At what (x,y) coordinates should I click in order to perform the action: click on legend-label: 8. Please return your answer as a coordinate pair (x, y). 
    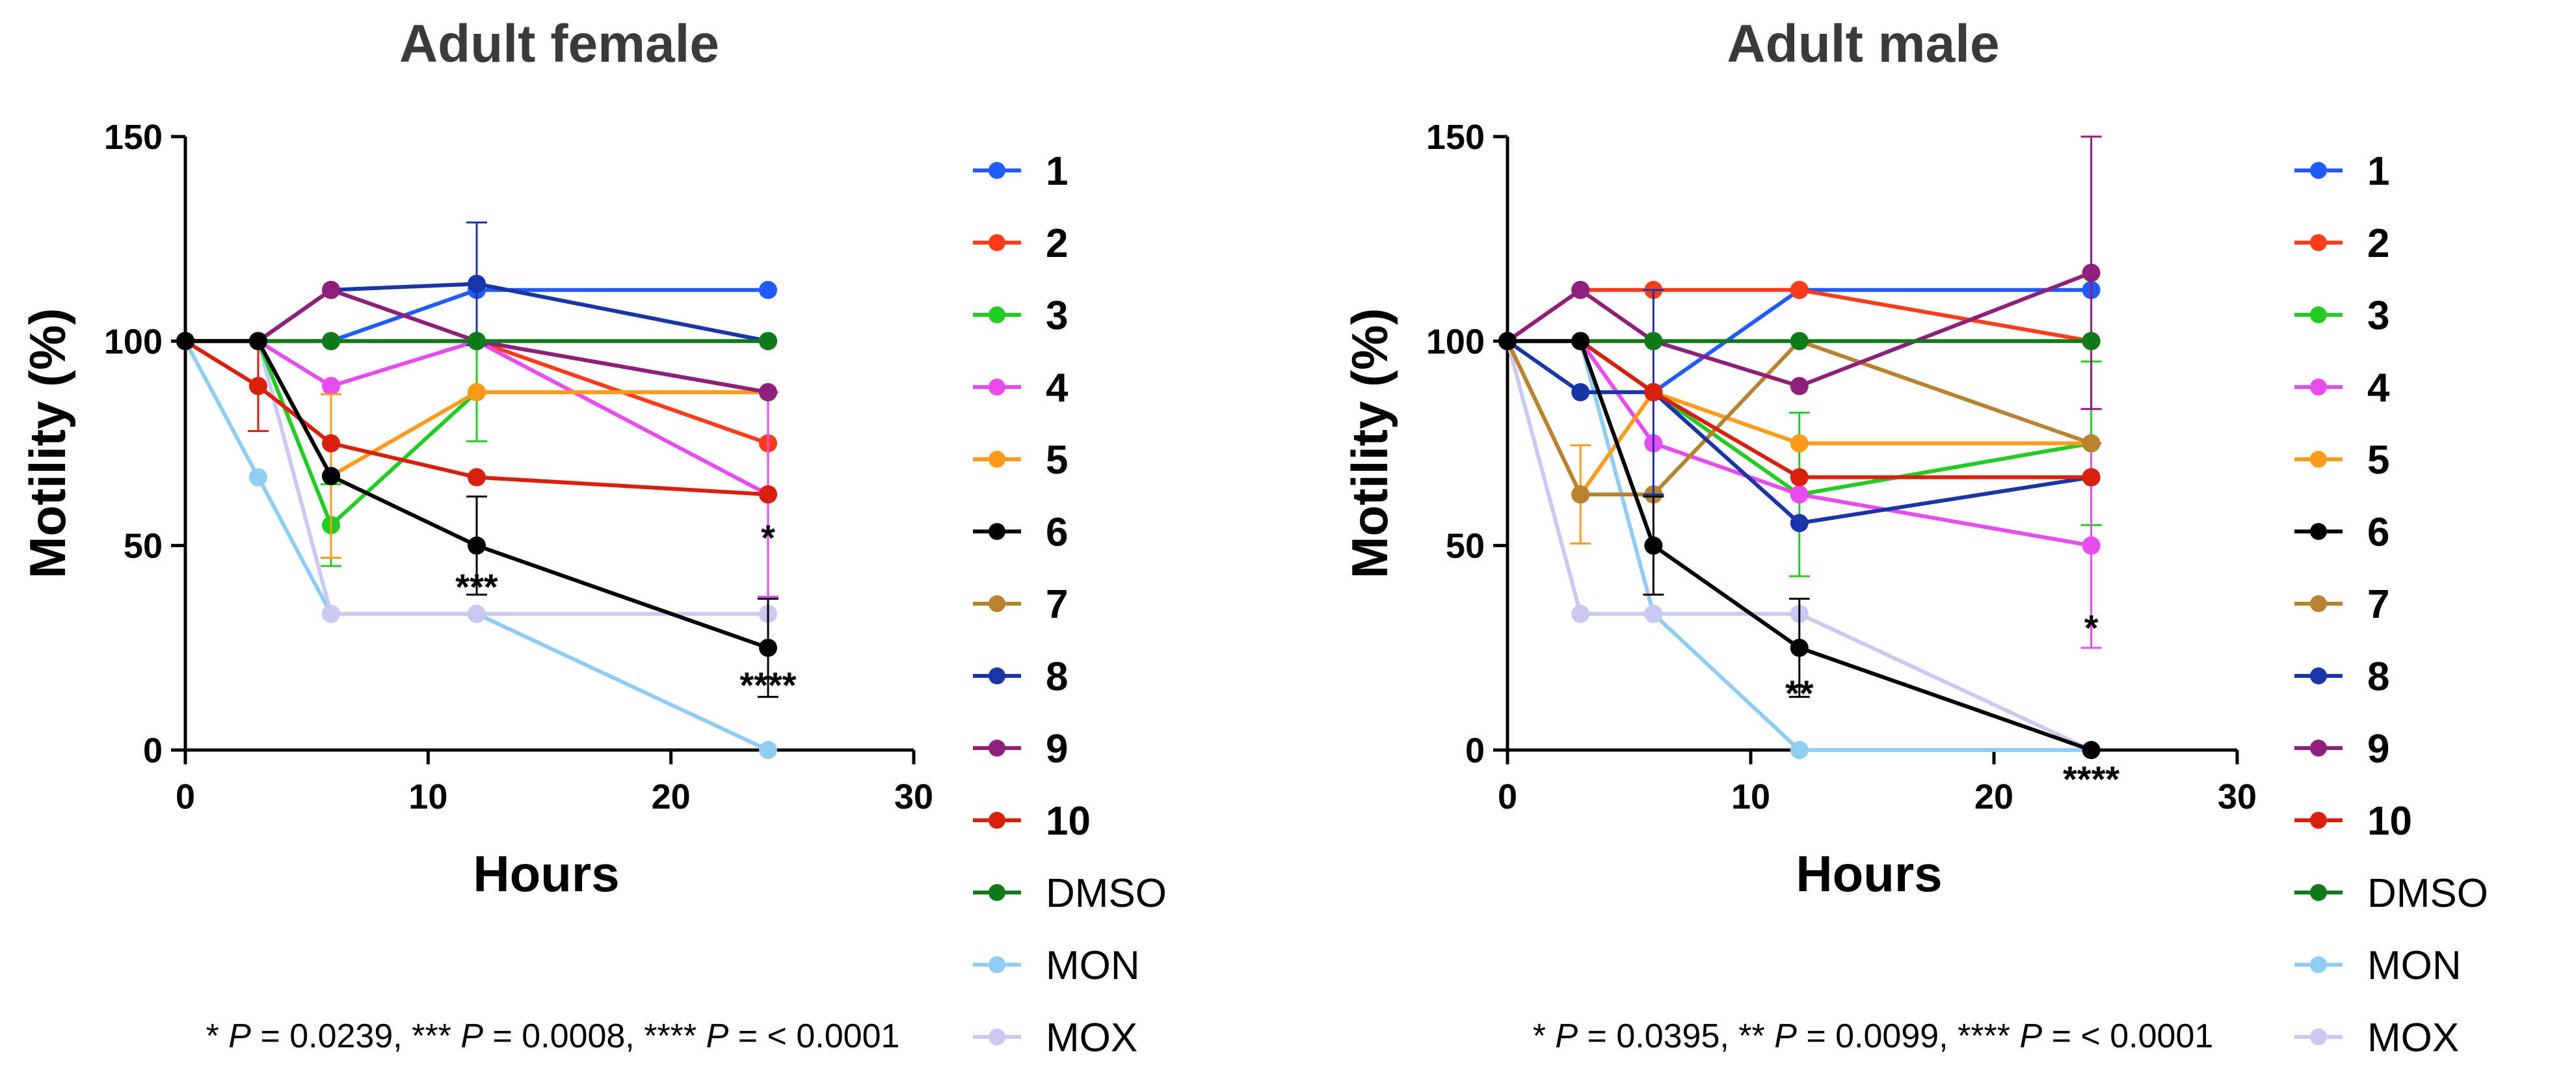
    Looking at the image, I should click on (1057, 676).